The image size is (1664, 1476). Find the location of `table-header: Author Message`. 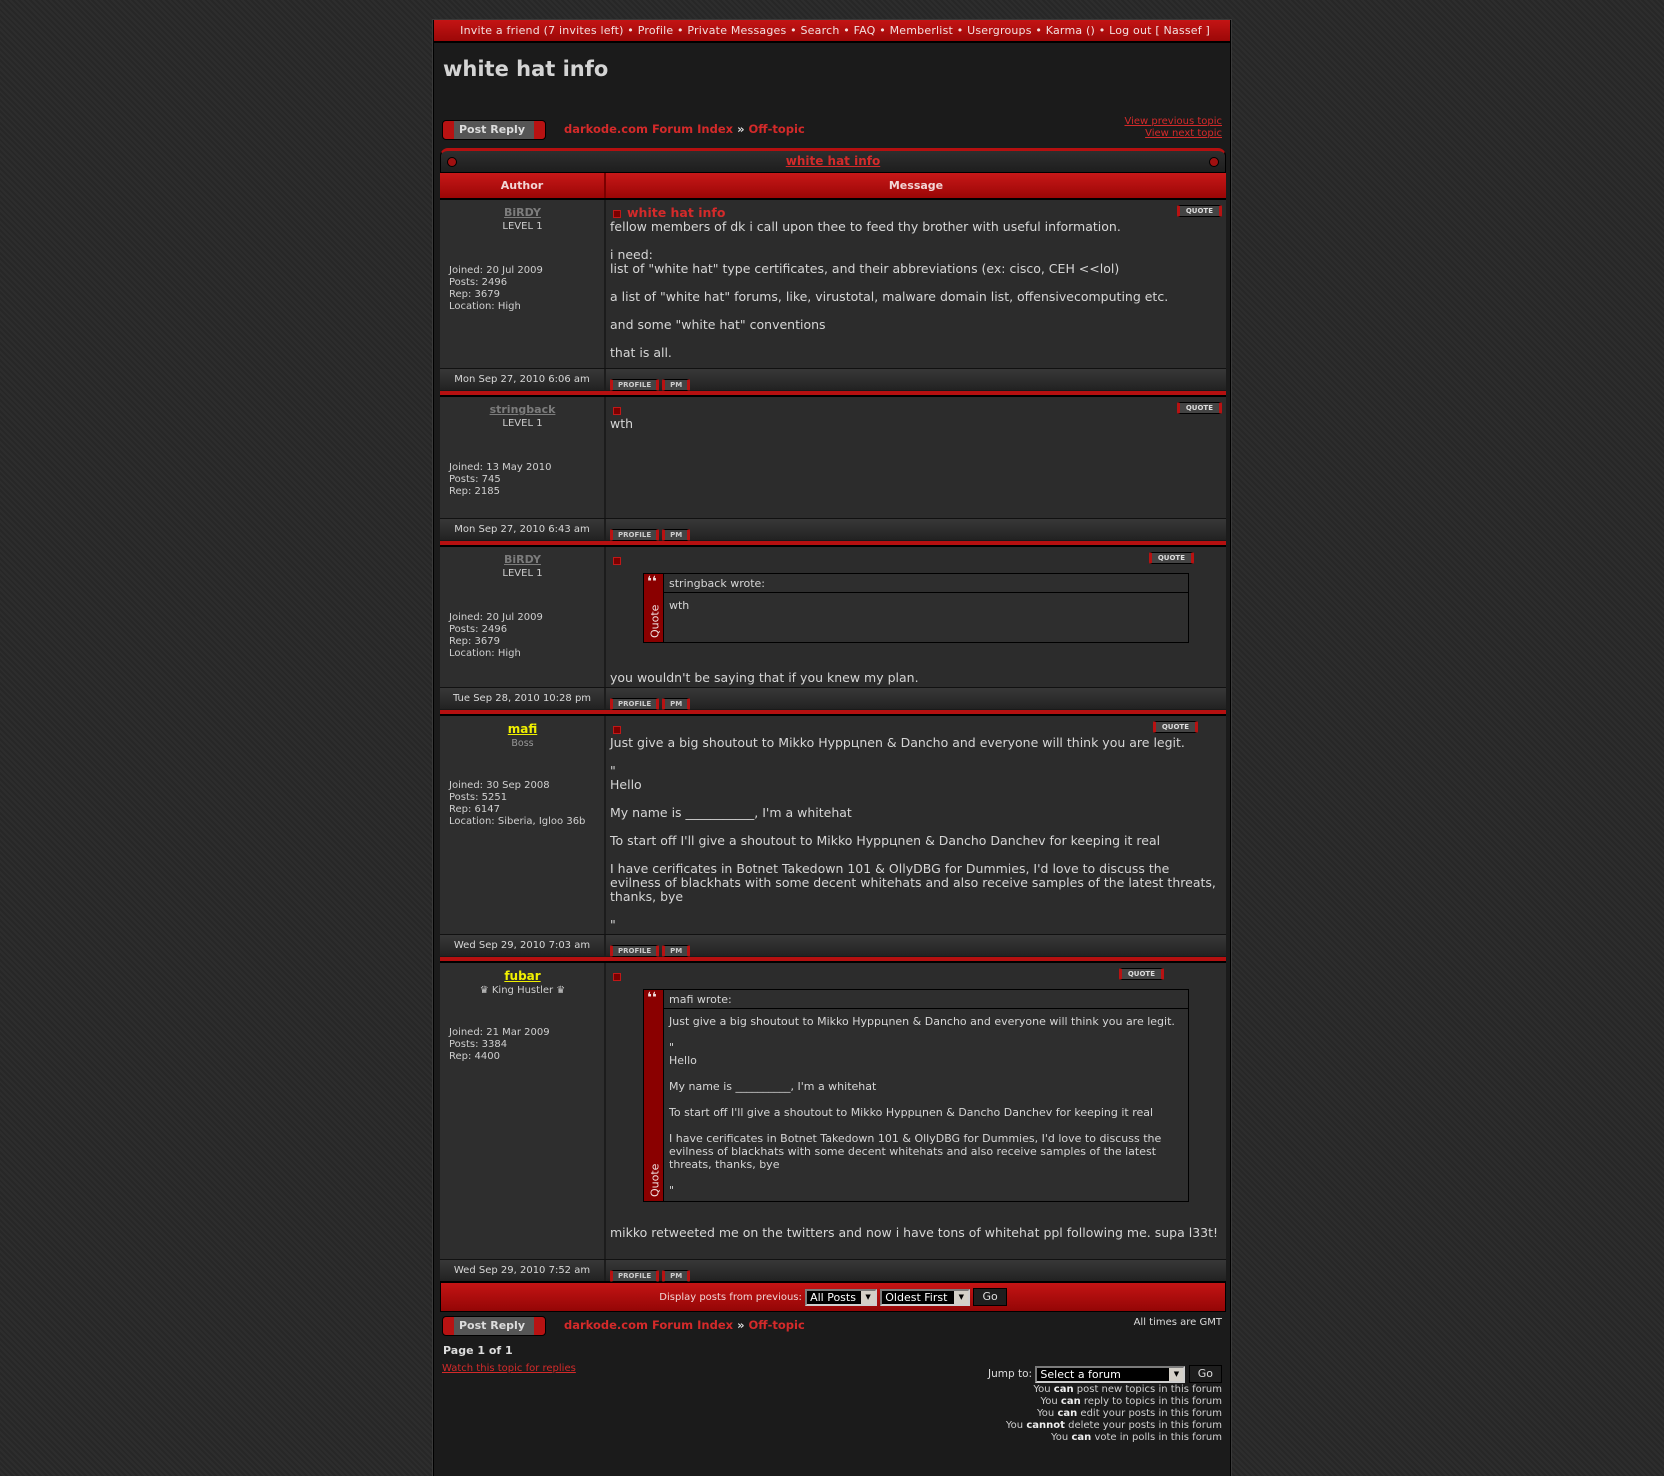

table-header: Author Message is located at coordinates (833, 186).